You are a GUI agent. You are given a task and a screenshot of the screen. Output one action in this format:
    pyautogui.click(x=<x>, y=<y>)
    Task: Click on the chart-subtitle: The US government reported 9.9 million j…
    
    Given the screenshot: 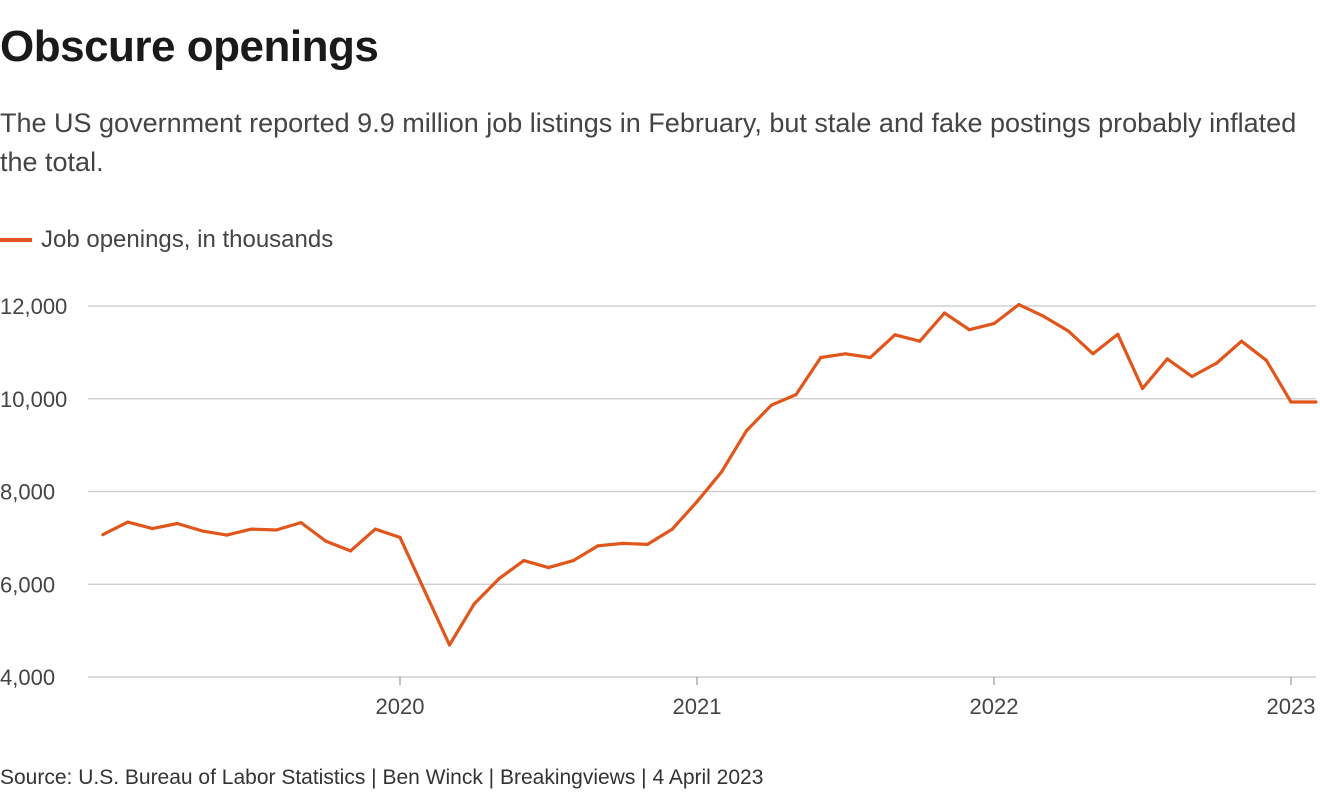 What is the action you would take?
    pyautogui.click(x=648, y=142)
    